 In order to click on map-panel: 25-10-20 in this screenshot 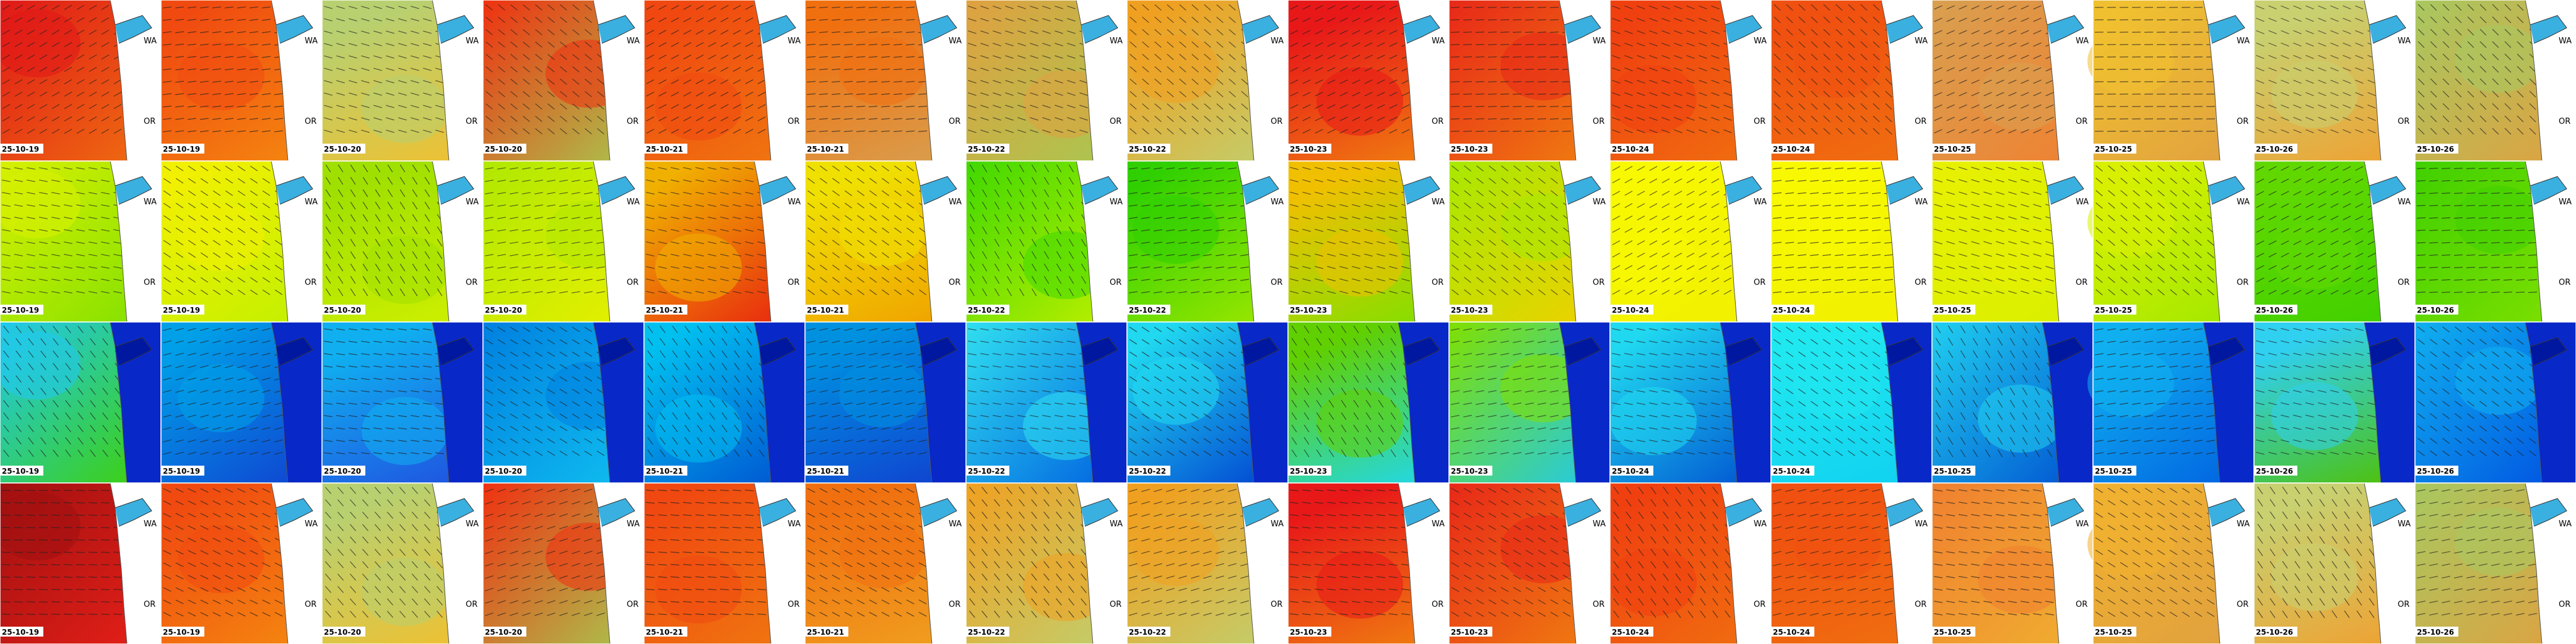, I will do `click(563, 402)`.